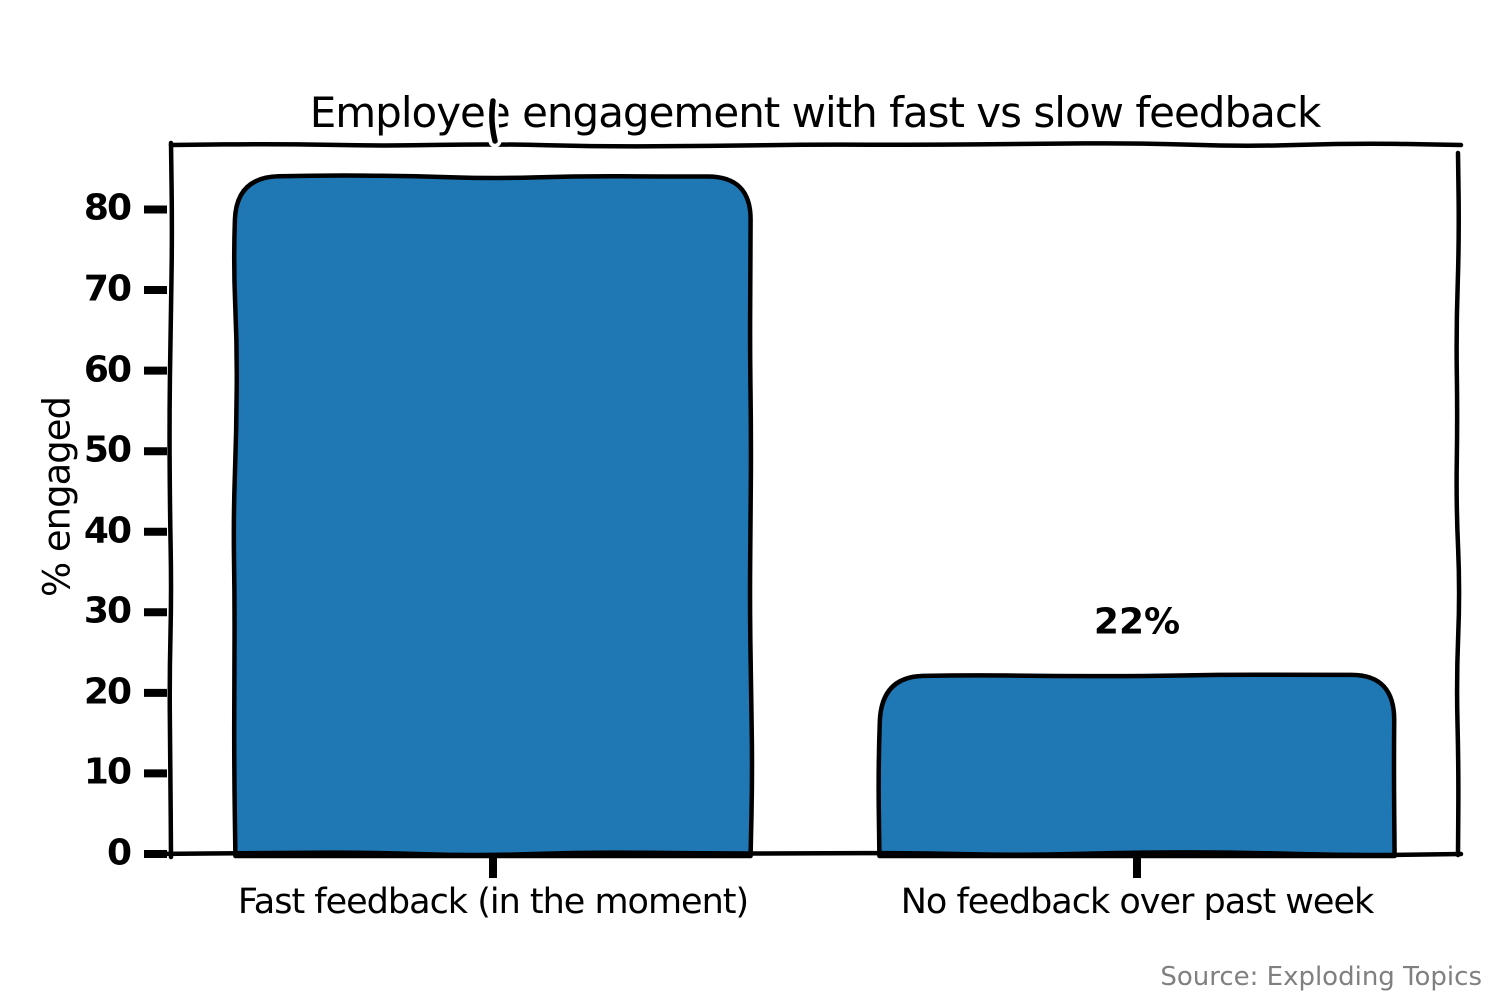 This screenshot has width=1500, height=1000. Describe the element at coordinates (119, 853) in the screenshot. I see `y-tick-label-0: 0` at that location.